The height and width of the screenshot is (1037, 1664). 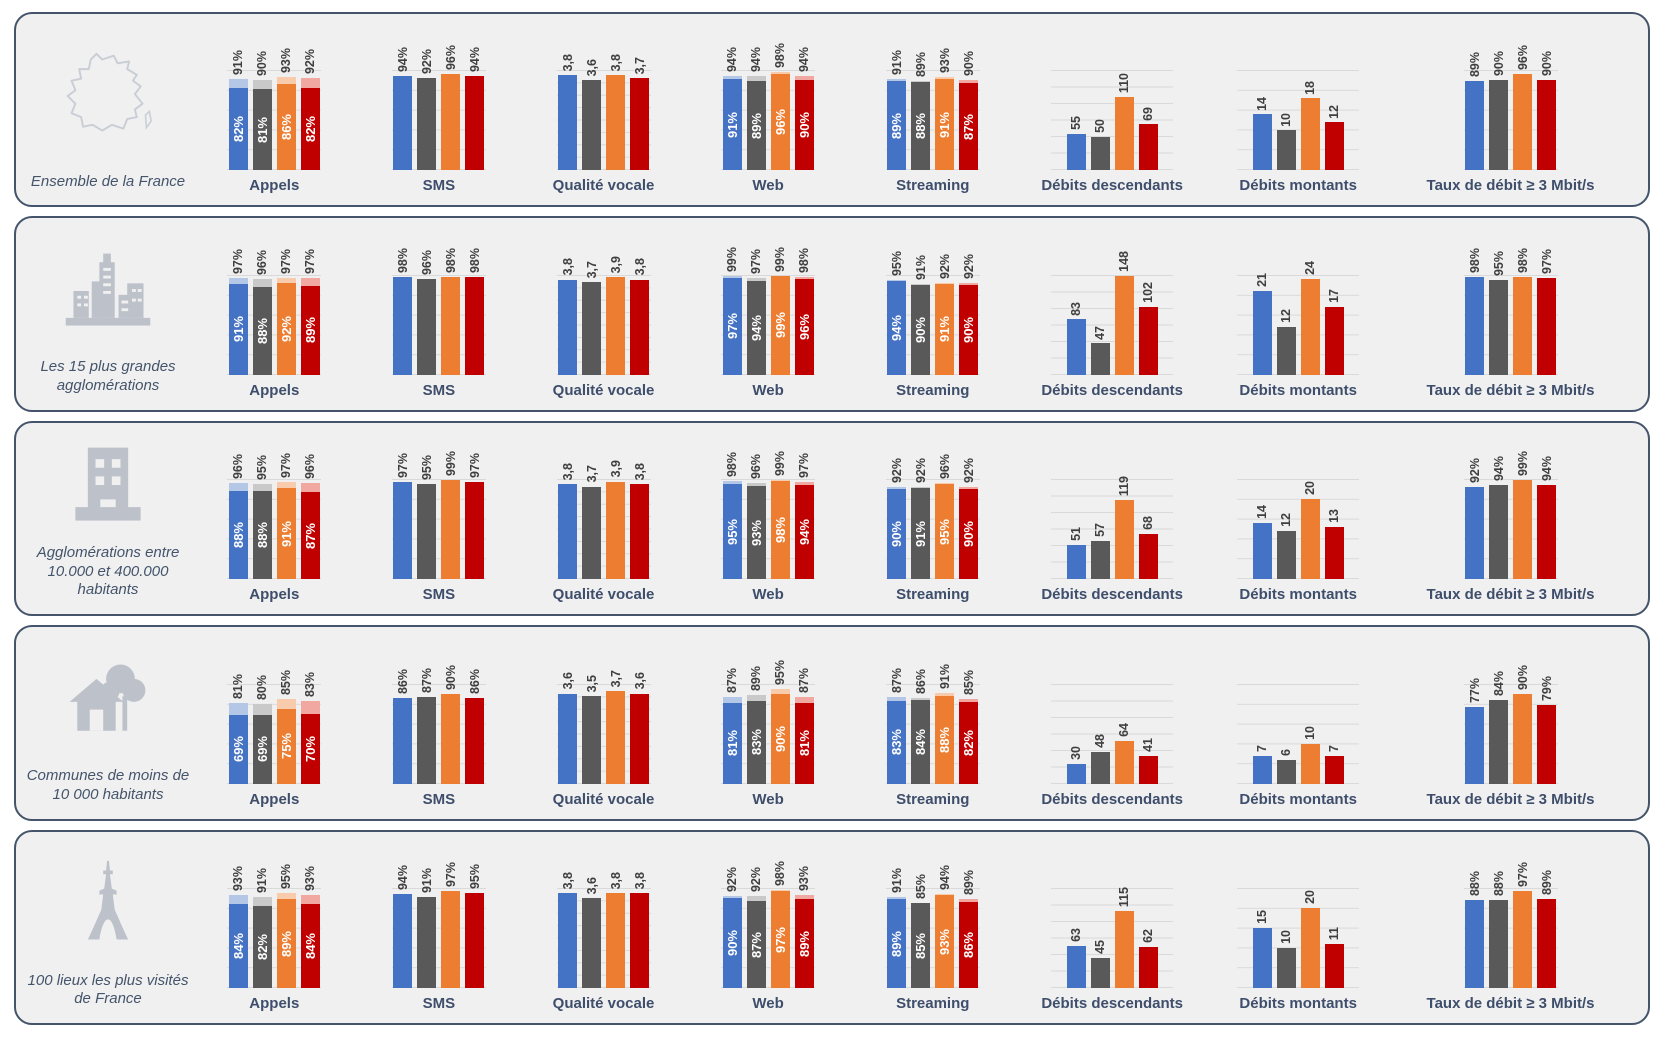 I want to click on bar-top-value: 20, so click(x=1309, y=488).